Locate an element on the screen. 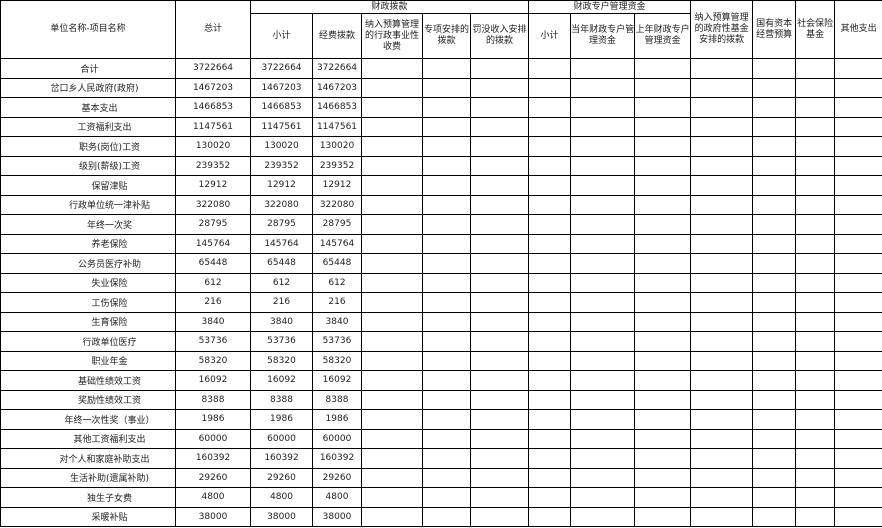 Image resolution: width=882 pixels, height=528 pixels. header-fiscal-confiscated: 罚没收入安排的拨款 is located at coordinates (499, 36).